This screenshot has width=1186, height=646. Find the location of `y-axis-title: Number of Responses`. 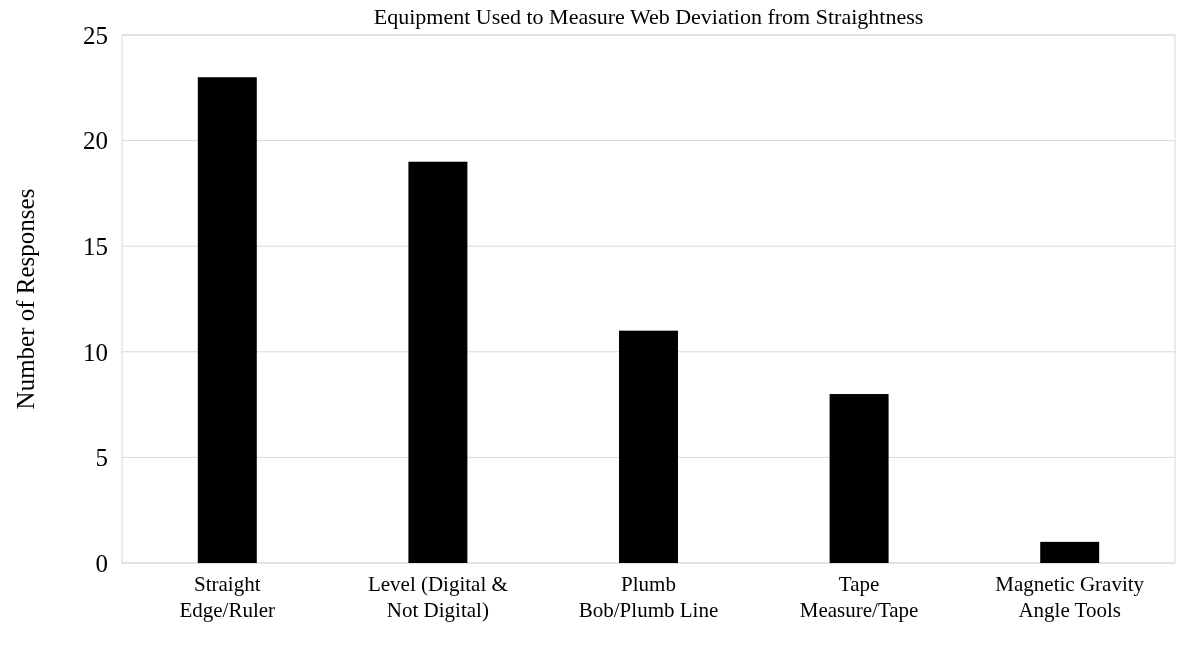

y-axis-title: Number of Responses is located at coordinates (25, 299).